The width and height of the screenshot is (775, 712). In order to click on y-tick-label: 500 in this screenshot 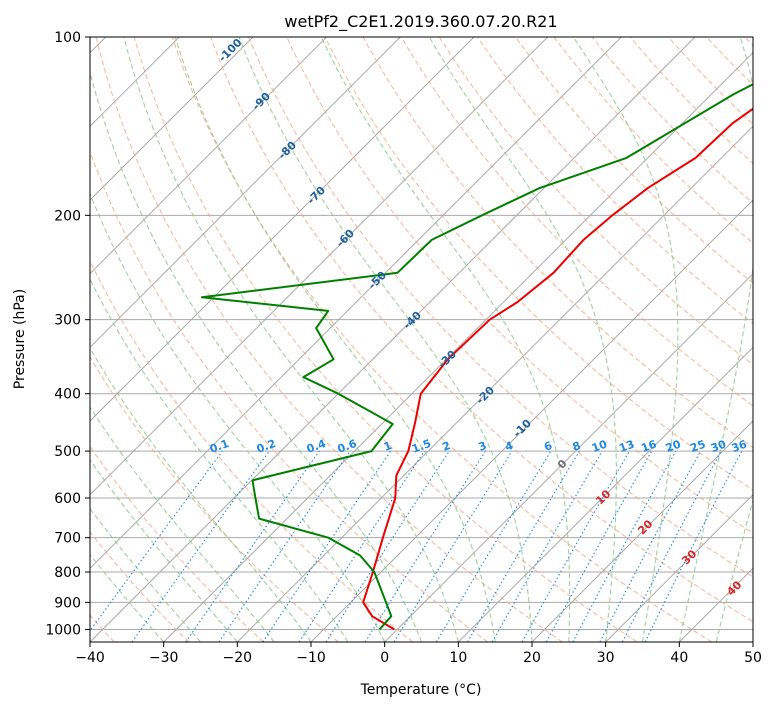, I will do `click(67, 452)`.